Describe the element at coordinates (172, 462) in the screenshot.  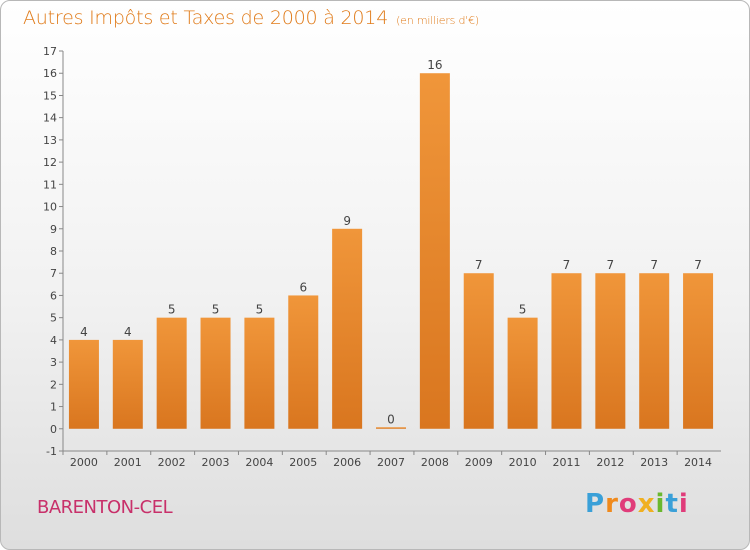
I see `x-tick-label-2002: 2002` at that location.